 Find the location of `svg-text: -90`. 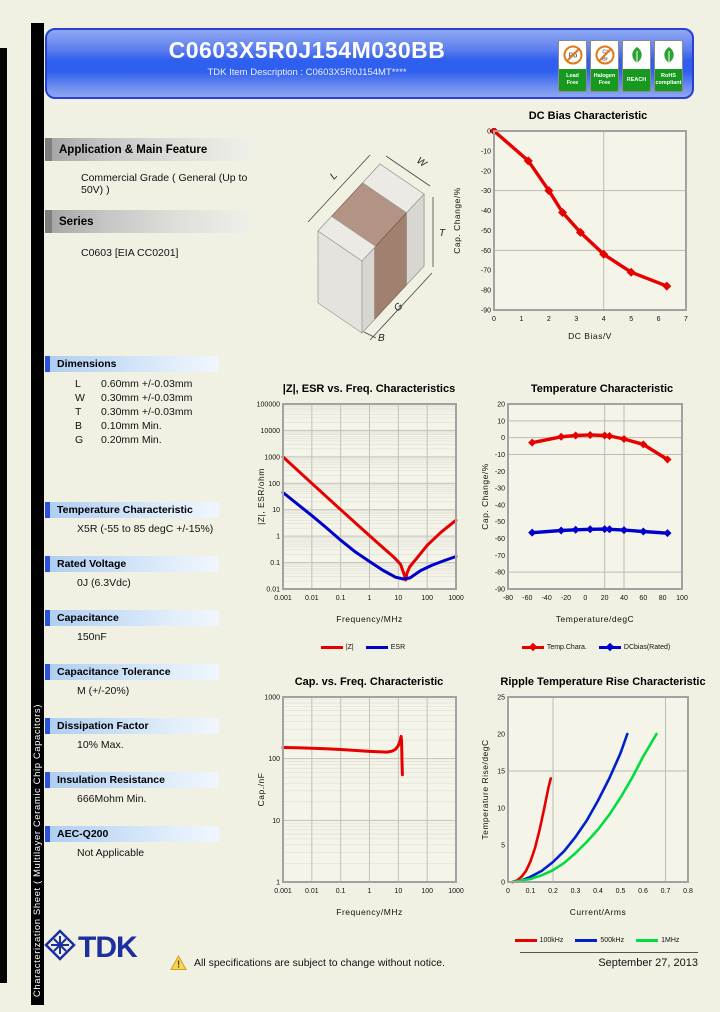

svg-text: -90 is located at coordinates (500, 590).